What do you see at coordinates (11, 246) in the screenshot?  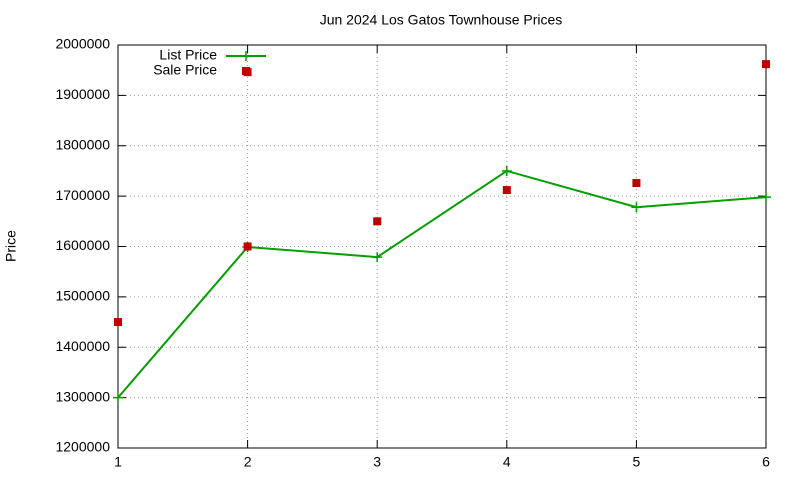 I see `y-axis-label: Price` at bounding box center [11, 246].